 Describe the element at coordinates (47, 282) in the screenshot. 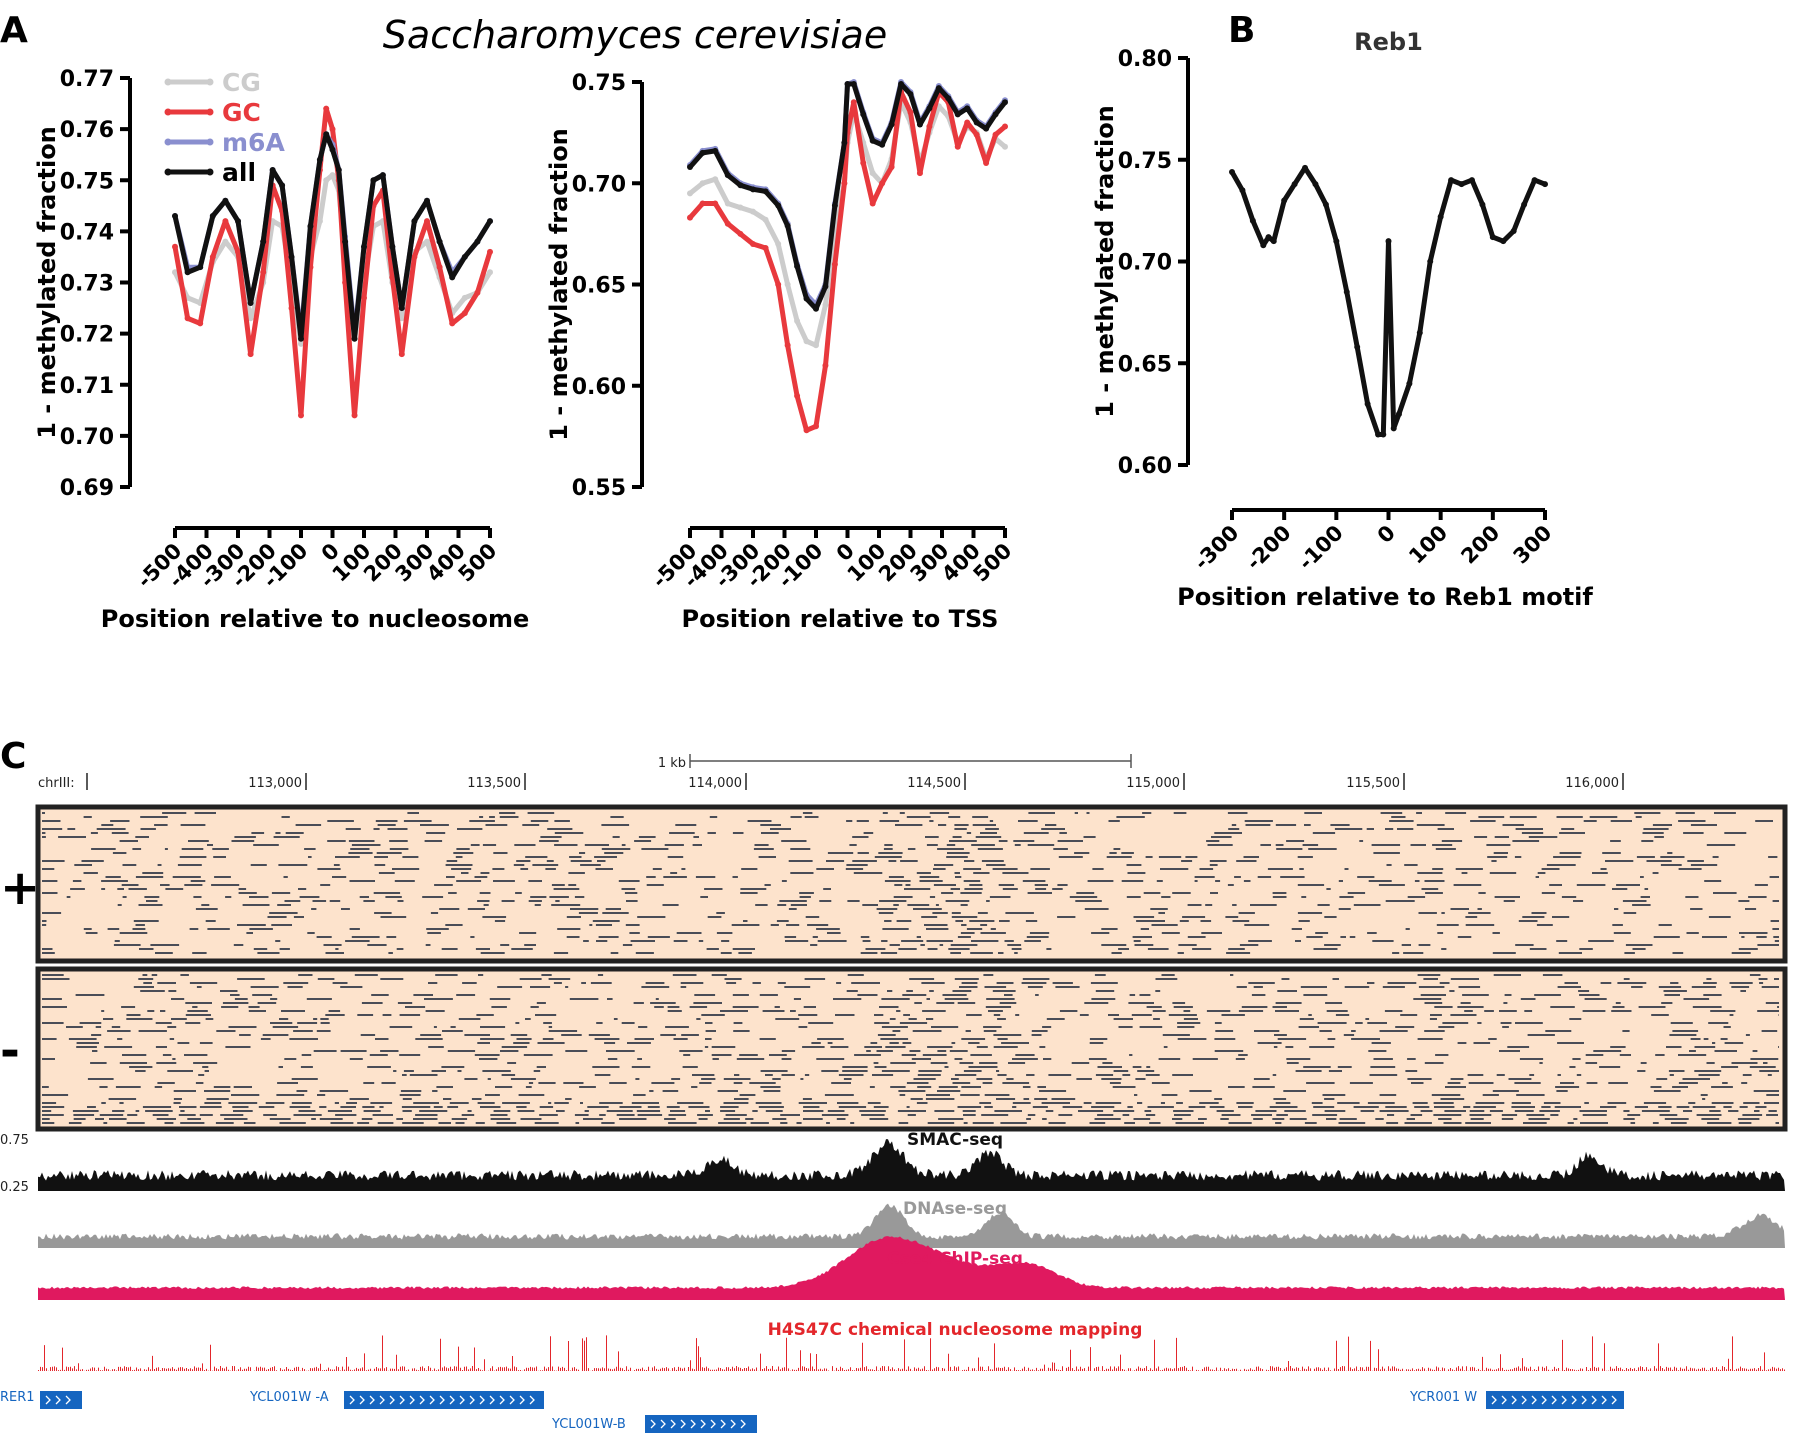

I see `y-axis-label: 1 - methylated fraction` at that location.